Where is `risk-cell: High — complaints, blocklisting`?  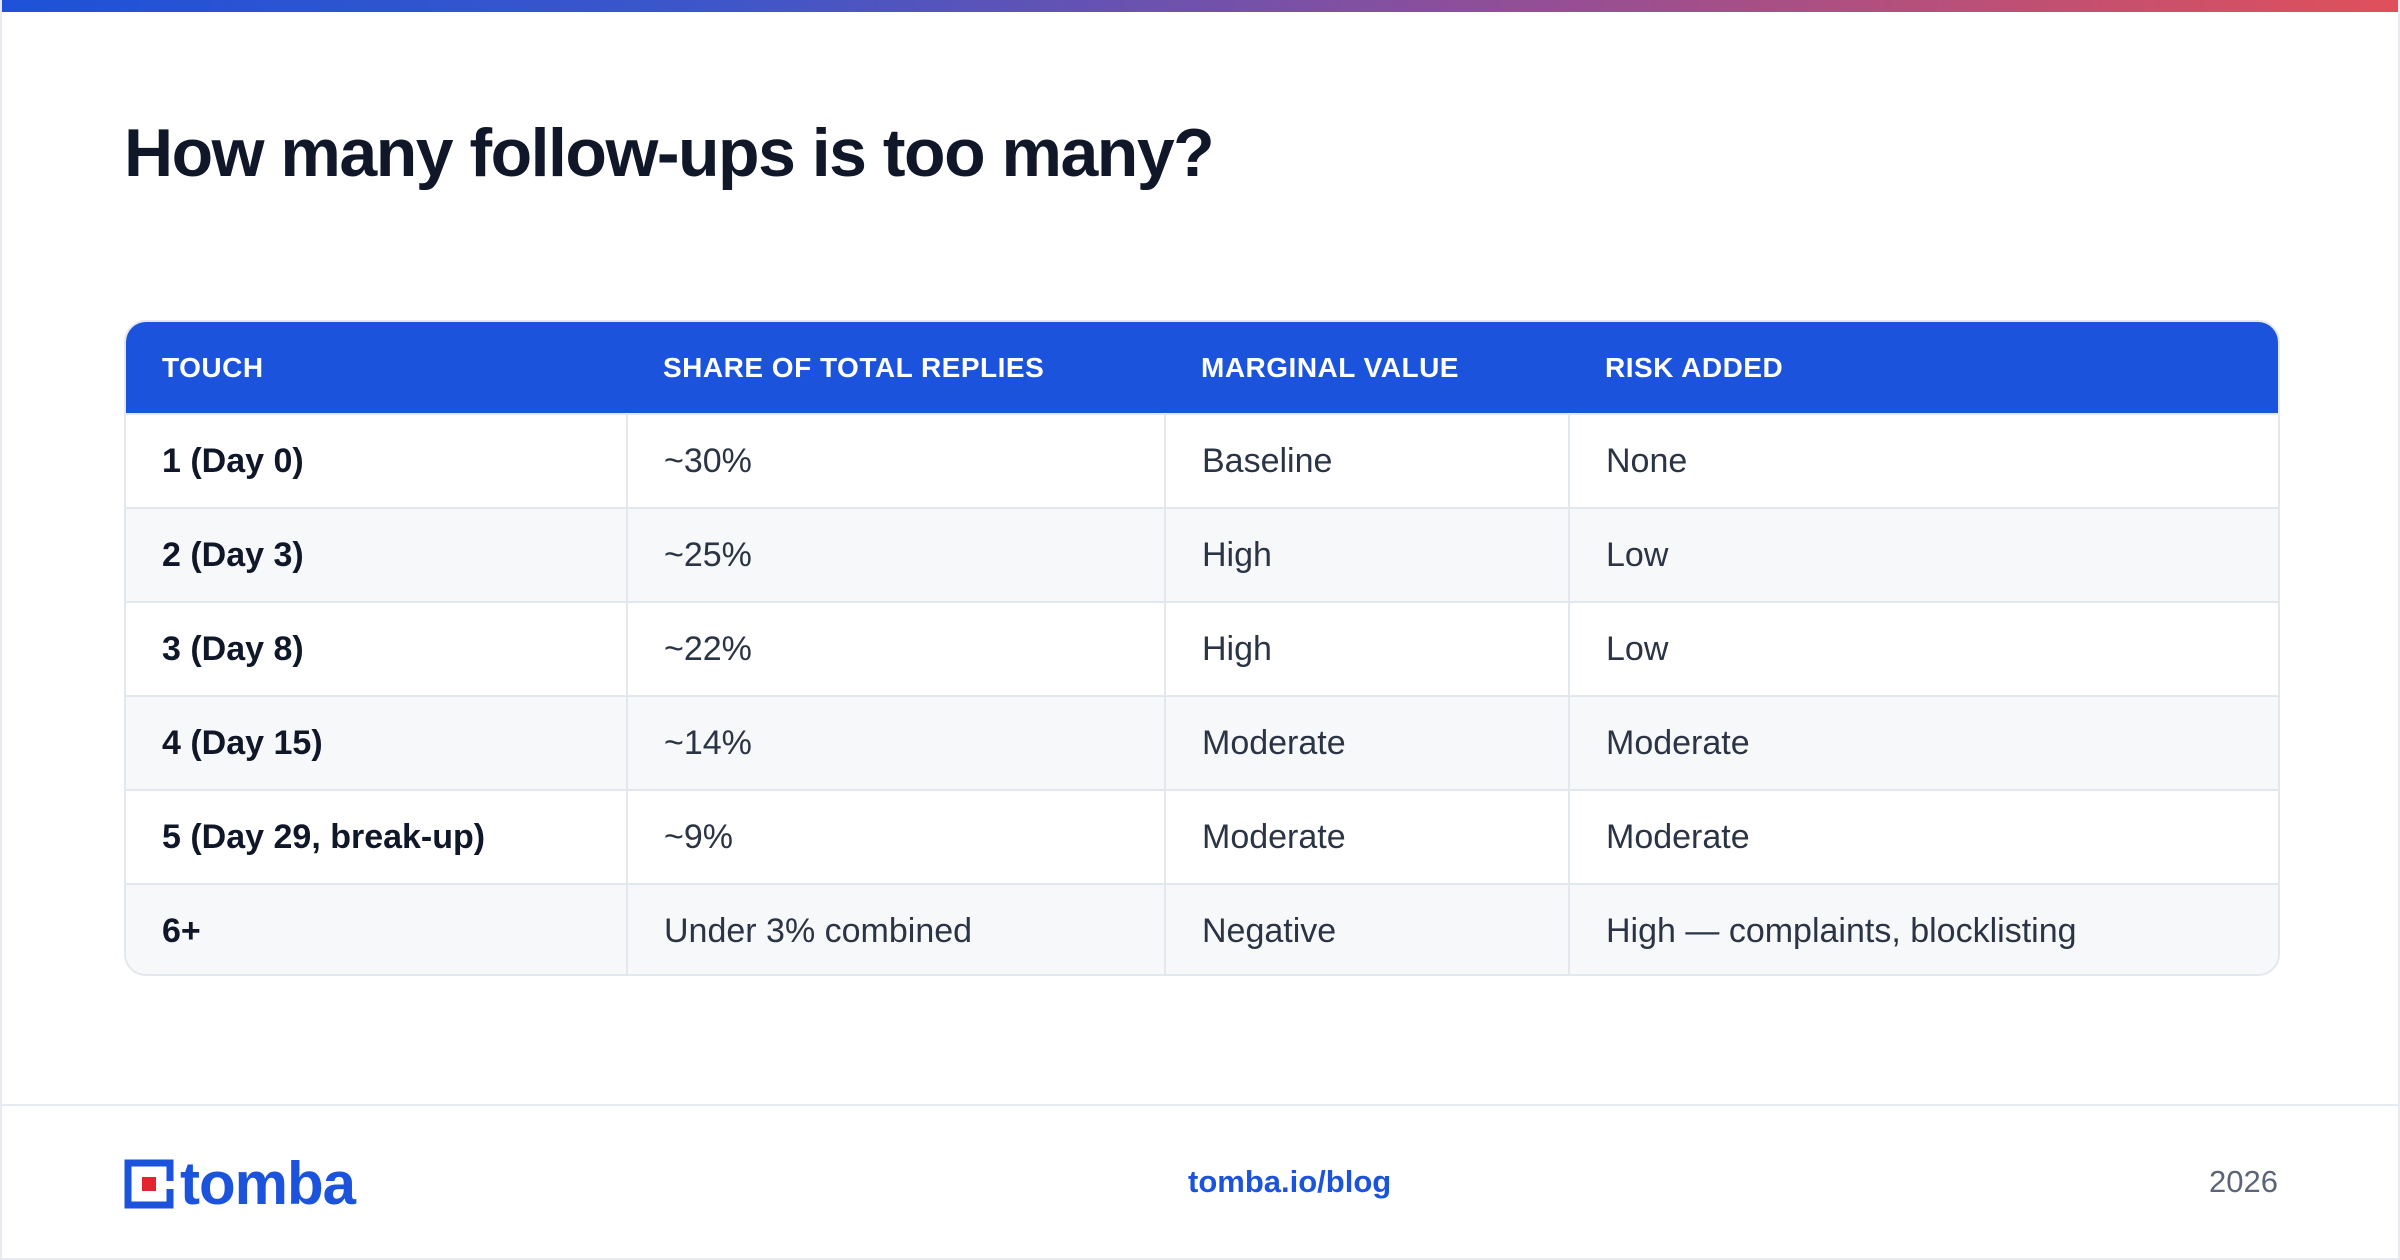
risk-cell: High — complaints, blocklisting is located at coordinates (1923, 929).